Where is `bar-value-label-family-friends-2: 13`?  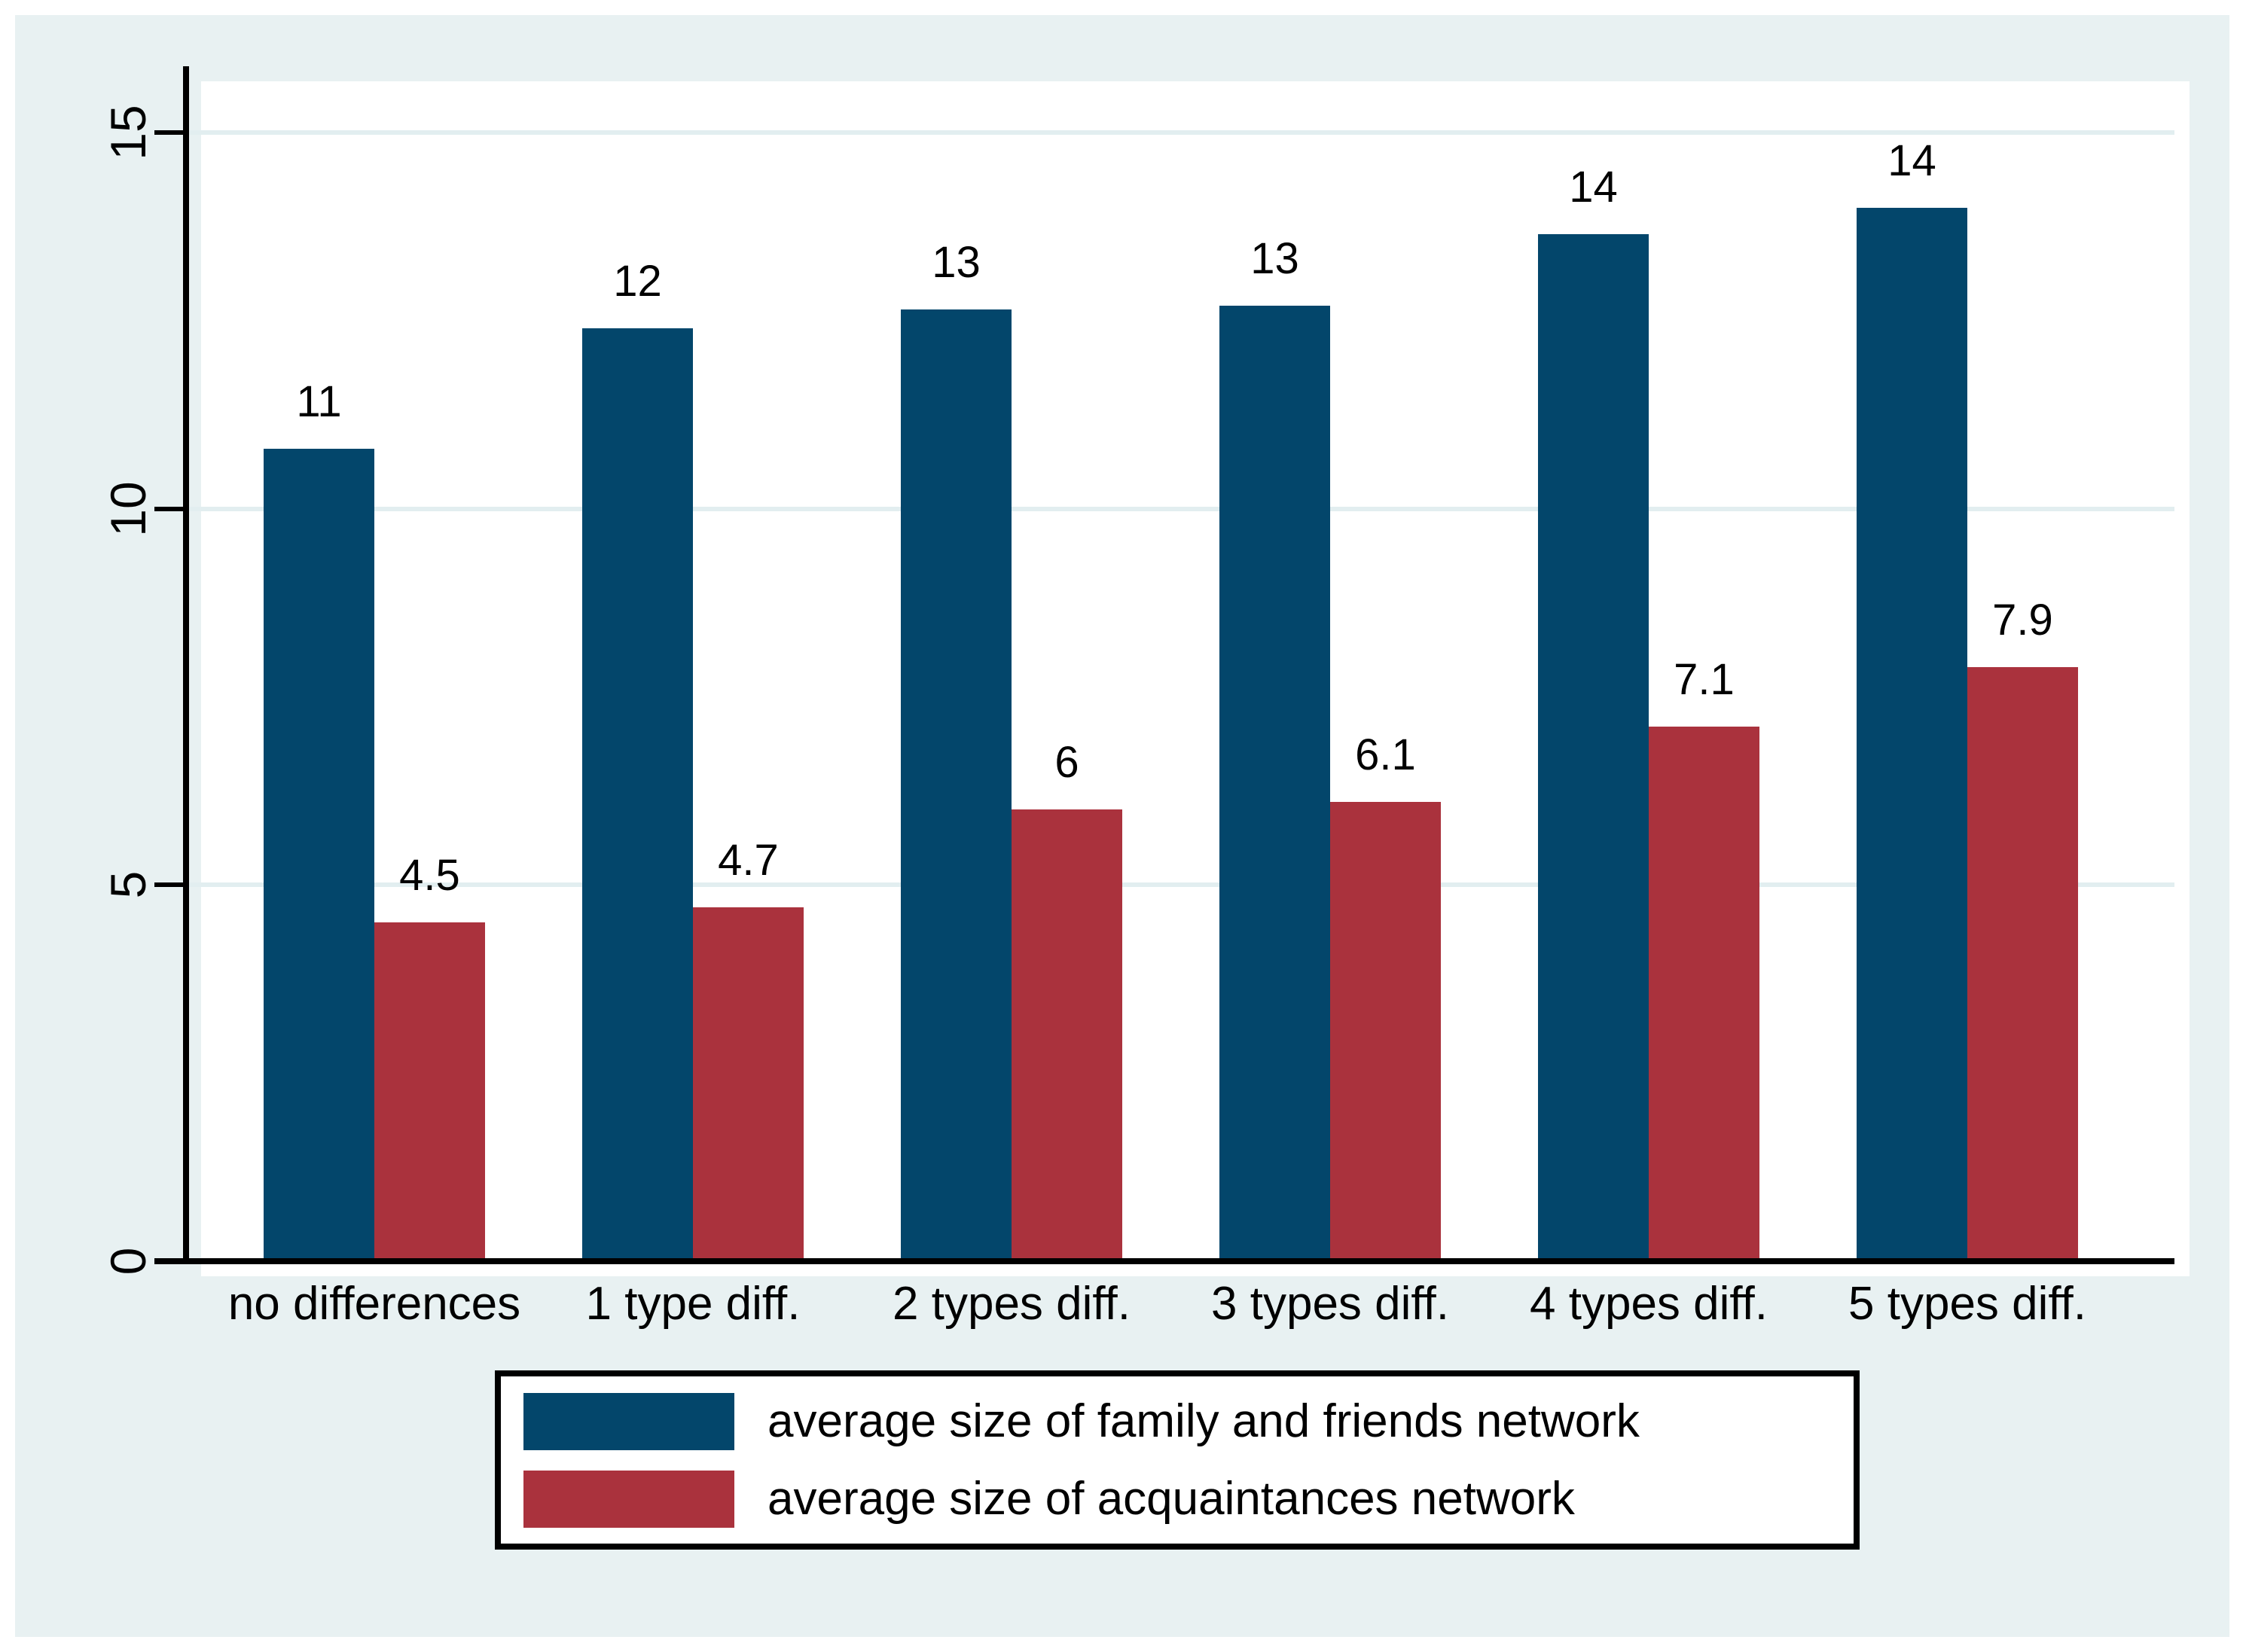 bar-value-label-family-friends-2: 13 is located at coordinates (956, 262).